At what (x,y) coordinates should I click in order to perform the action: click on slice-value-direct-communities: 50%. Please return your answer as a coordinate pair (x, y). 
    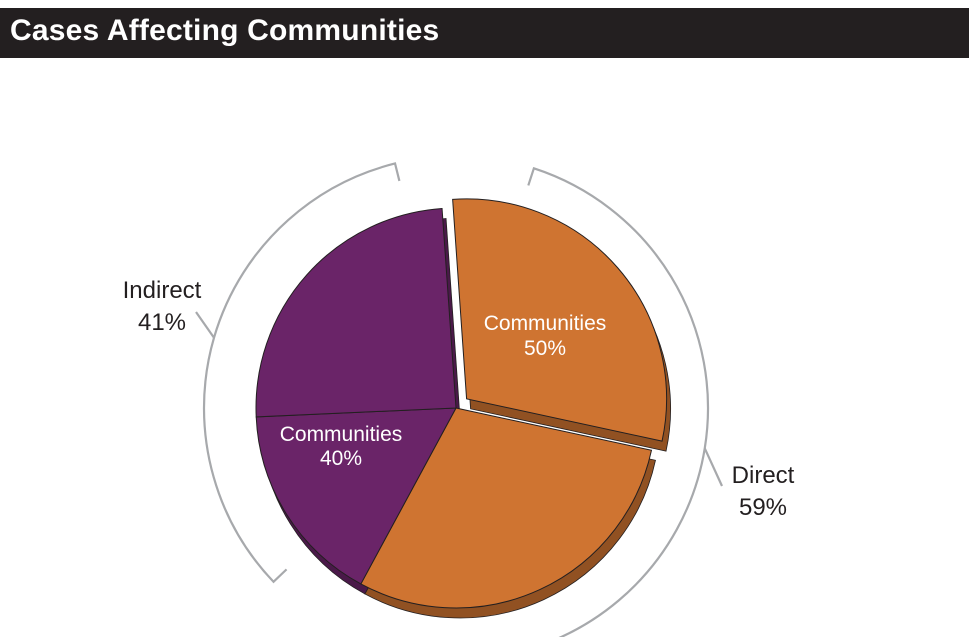
    Looking at the image, I should click on (545, 348).